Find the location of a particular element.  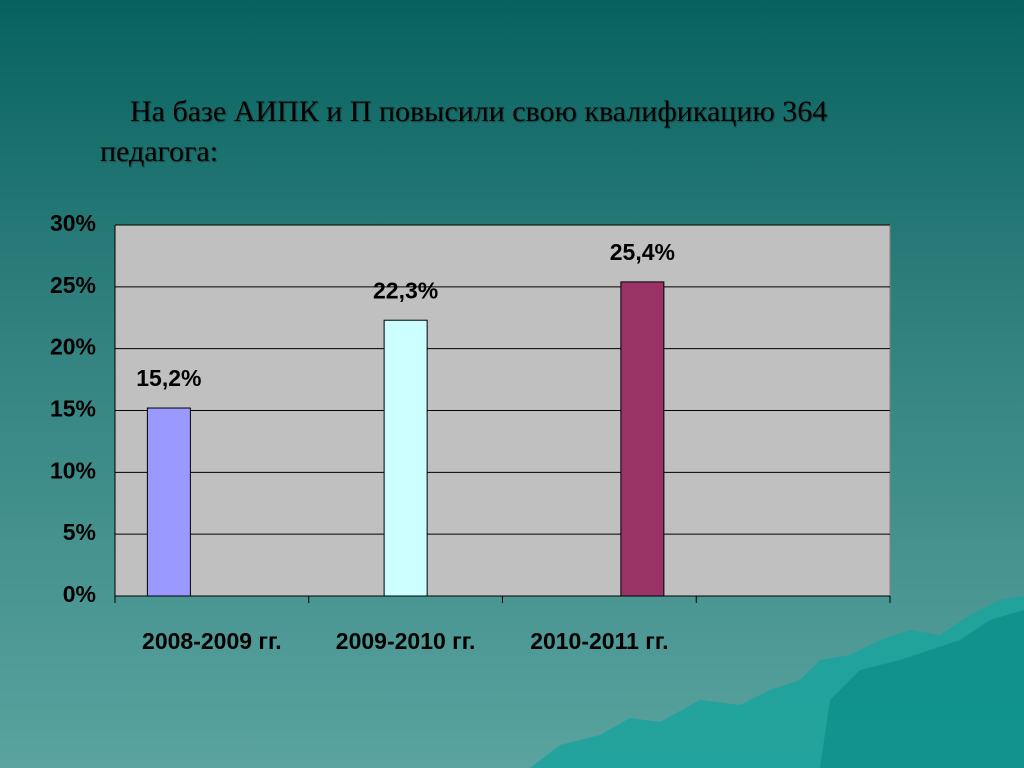

y-tick-label: 25% is located at coordinates (73, 285).